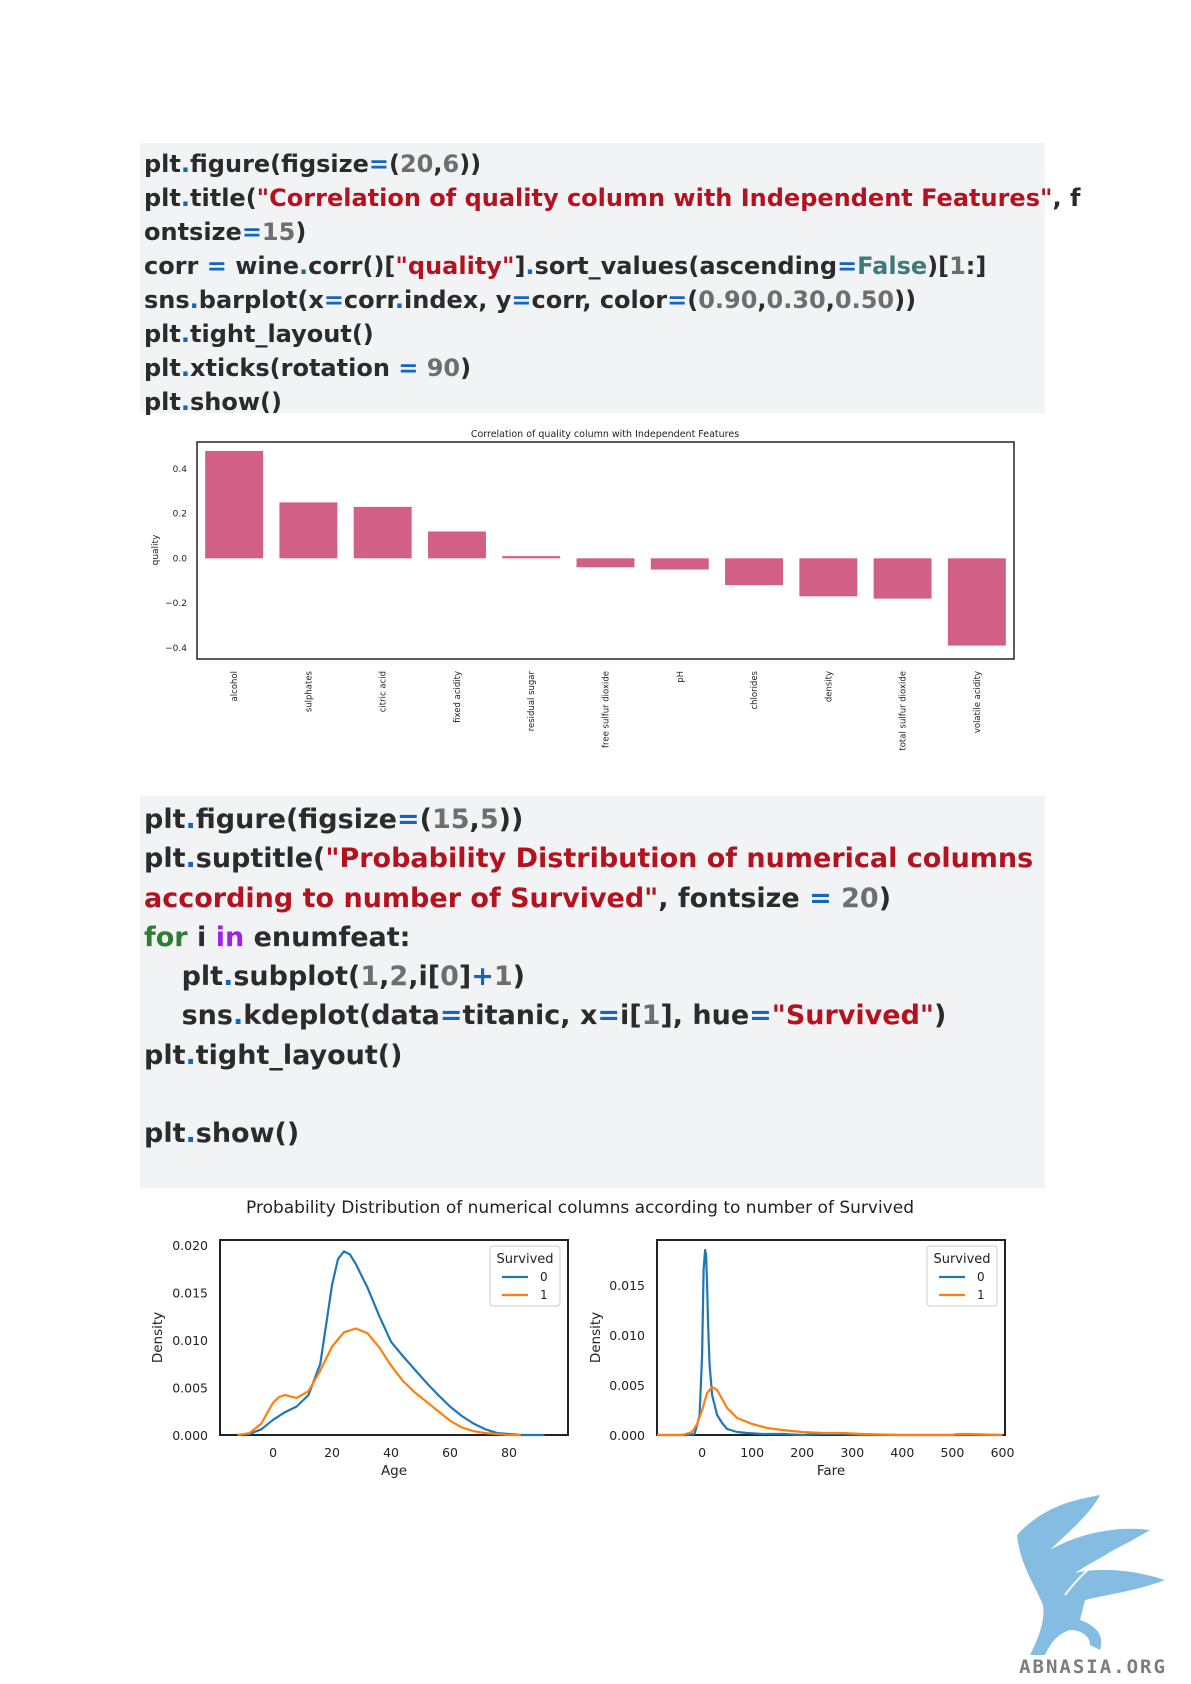 This screenshot has width=1191, height=1684. I want to click on code-token: 90, so click(443, 368).